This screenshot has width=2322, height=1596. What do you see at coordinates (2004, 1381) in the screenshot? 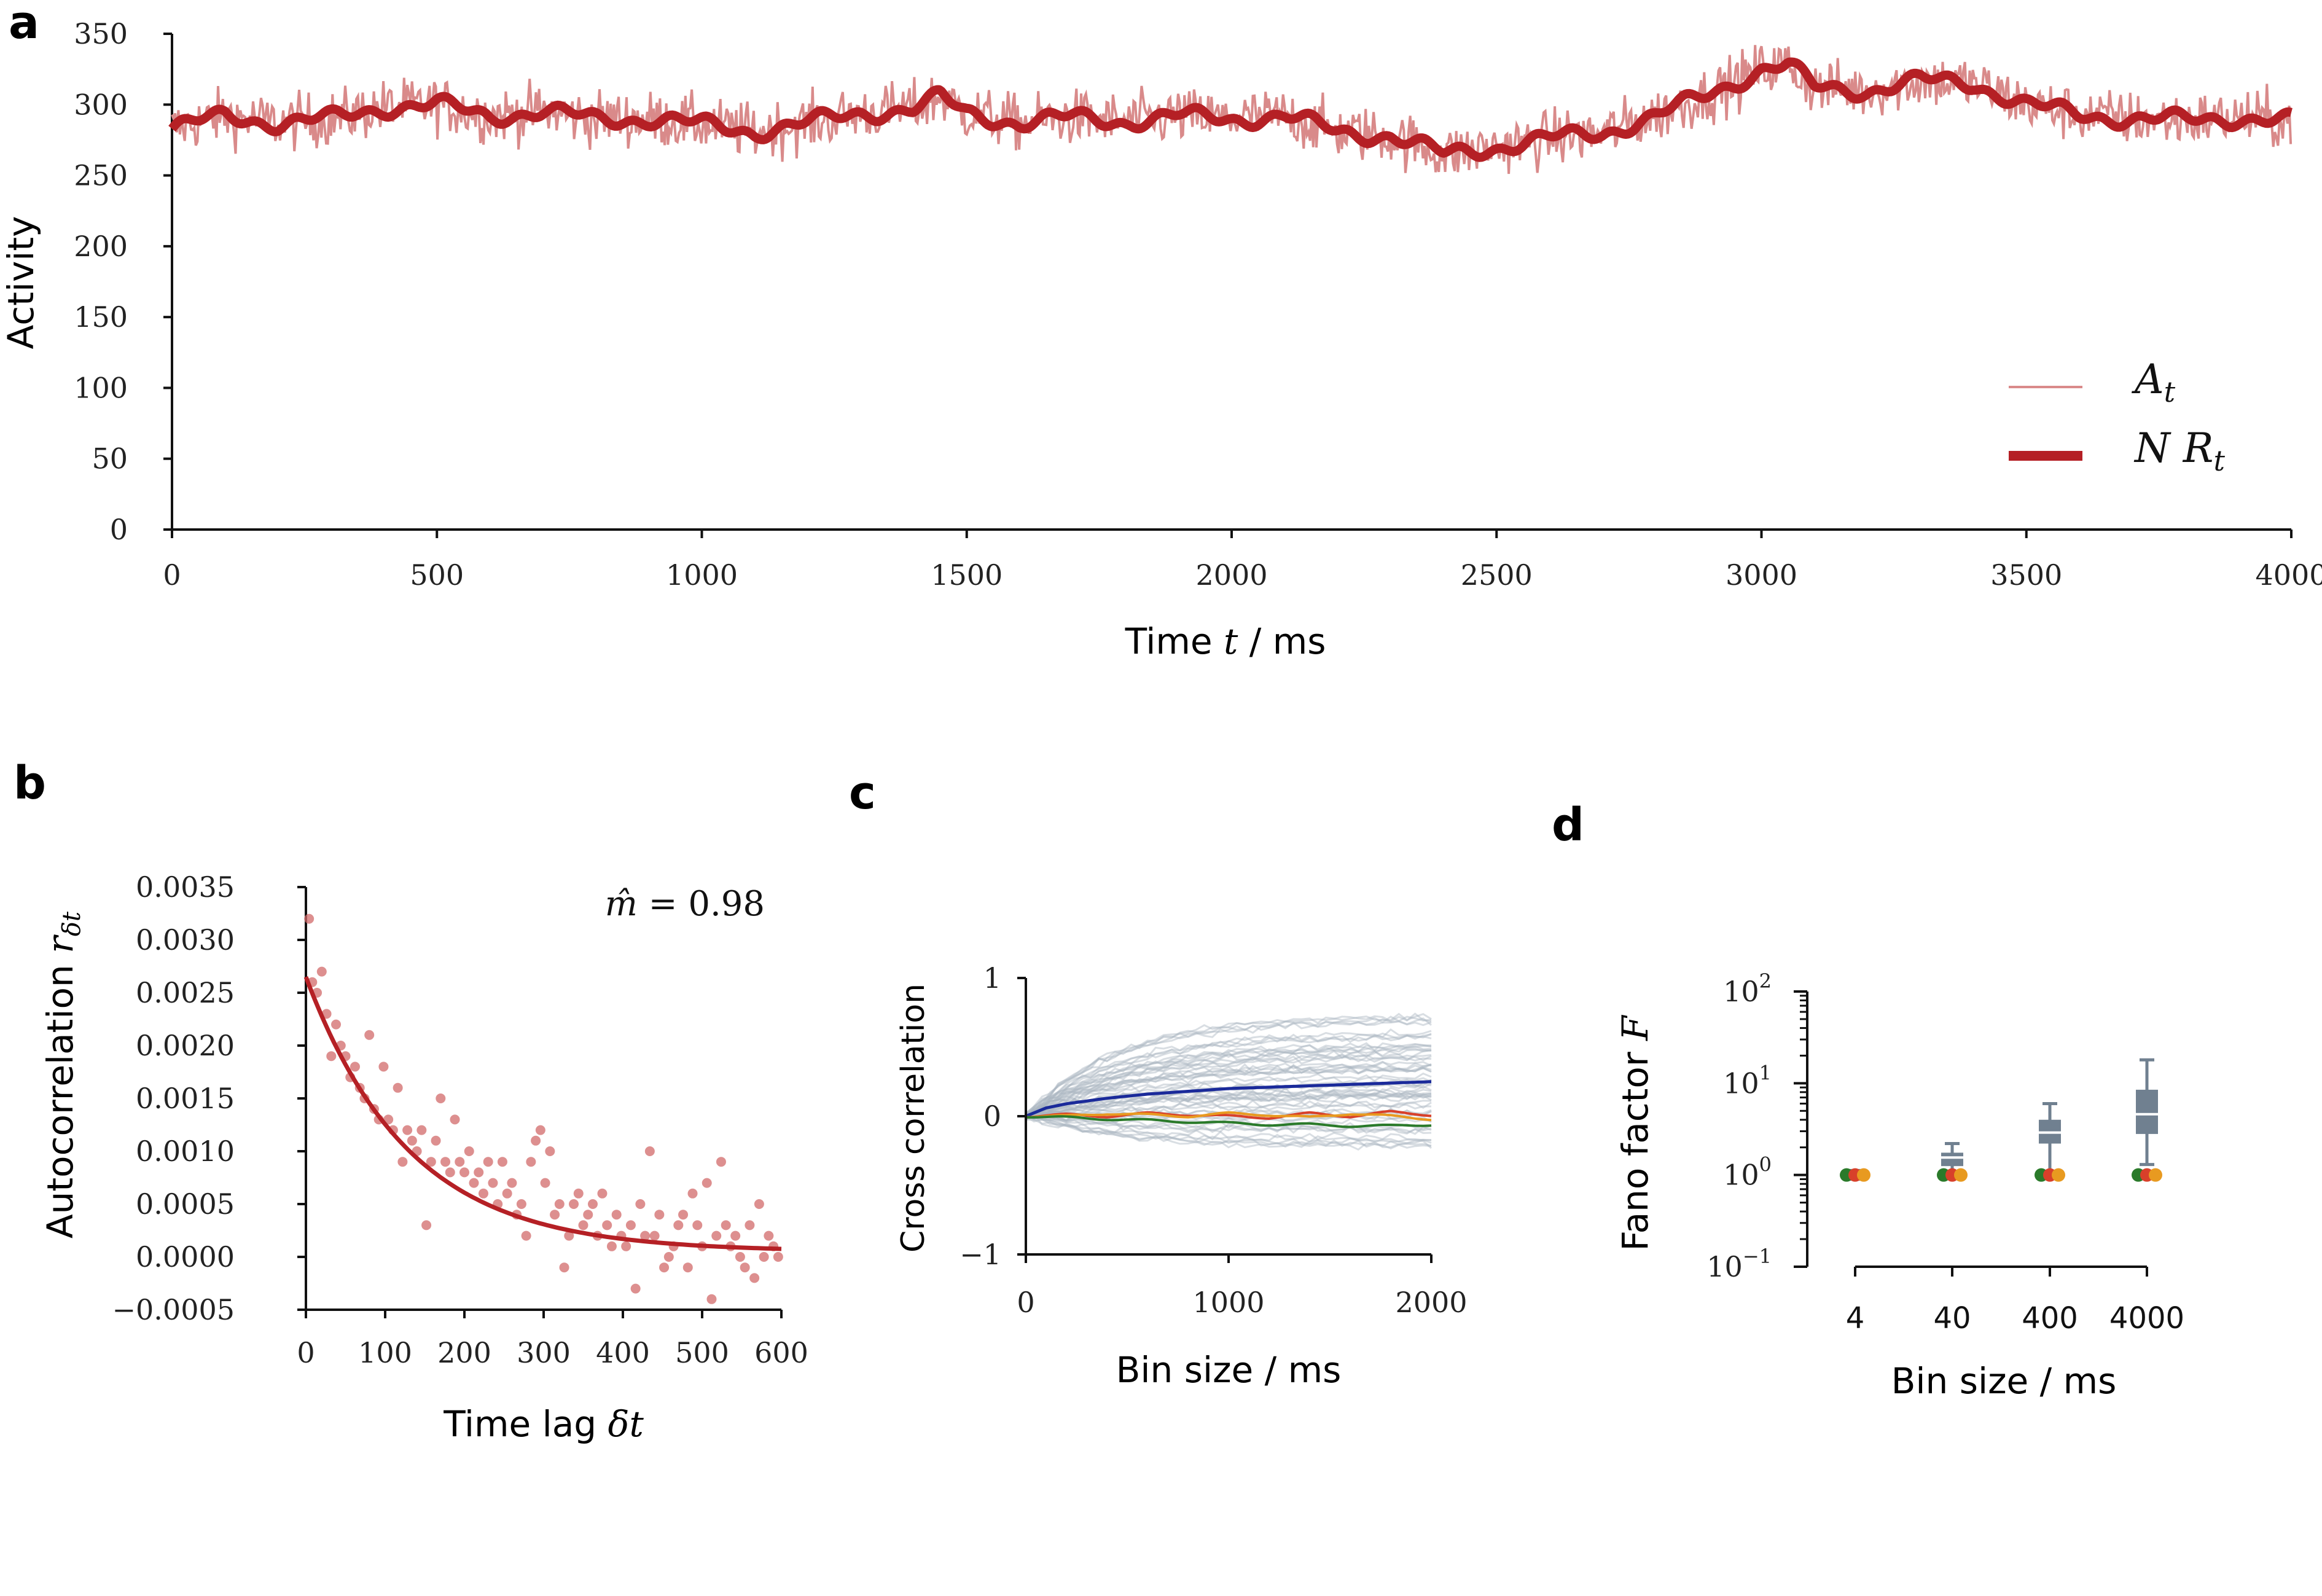
I see `panel-d-xlabel: Bin size / ms` at bounding box center [2004, 1381].